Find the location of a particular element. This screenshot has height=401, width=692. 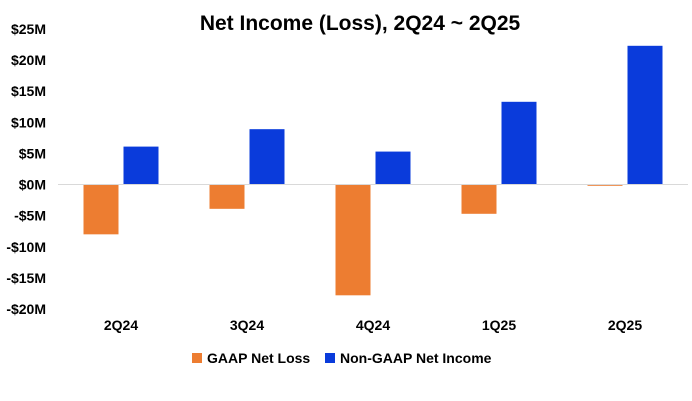

y-tick-label: -$5M is located at coordinates (30, 216).